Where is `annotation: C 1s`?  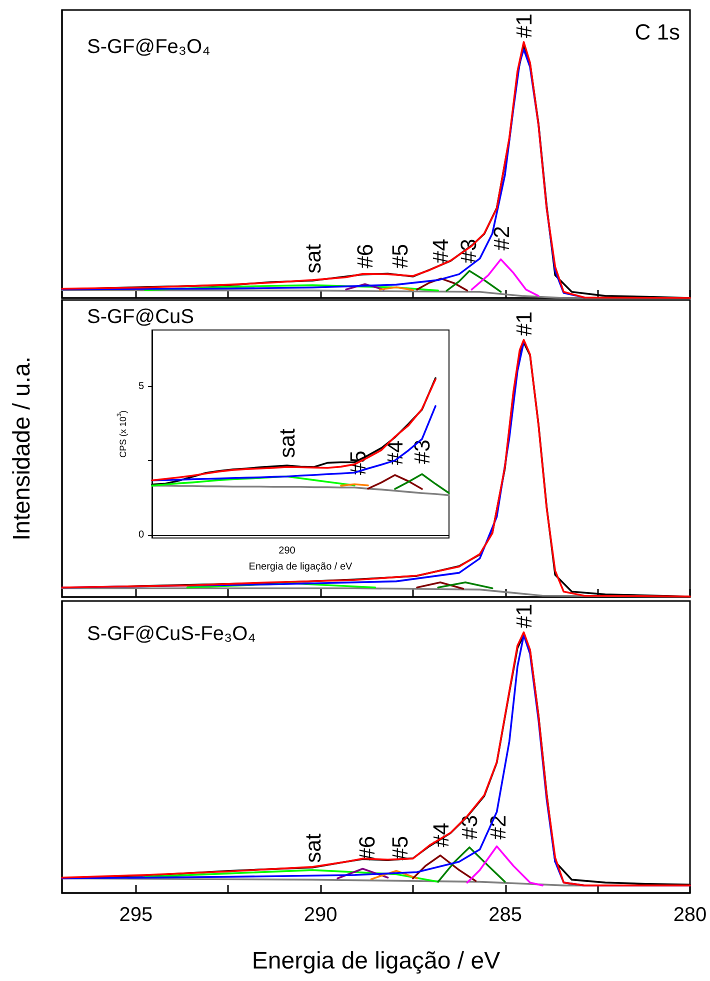
annotation: C 1s is located at coordinates (657, 32).